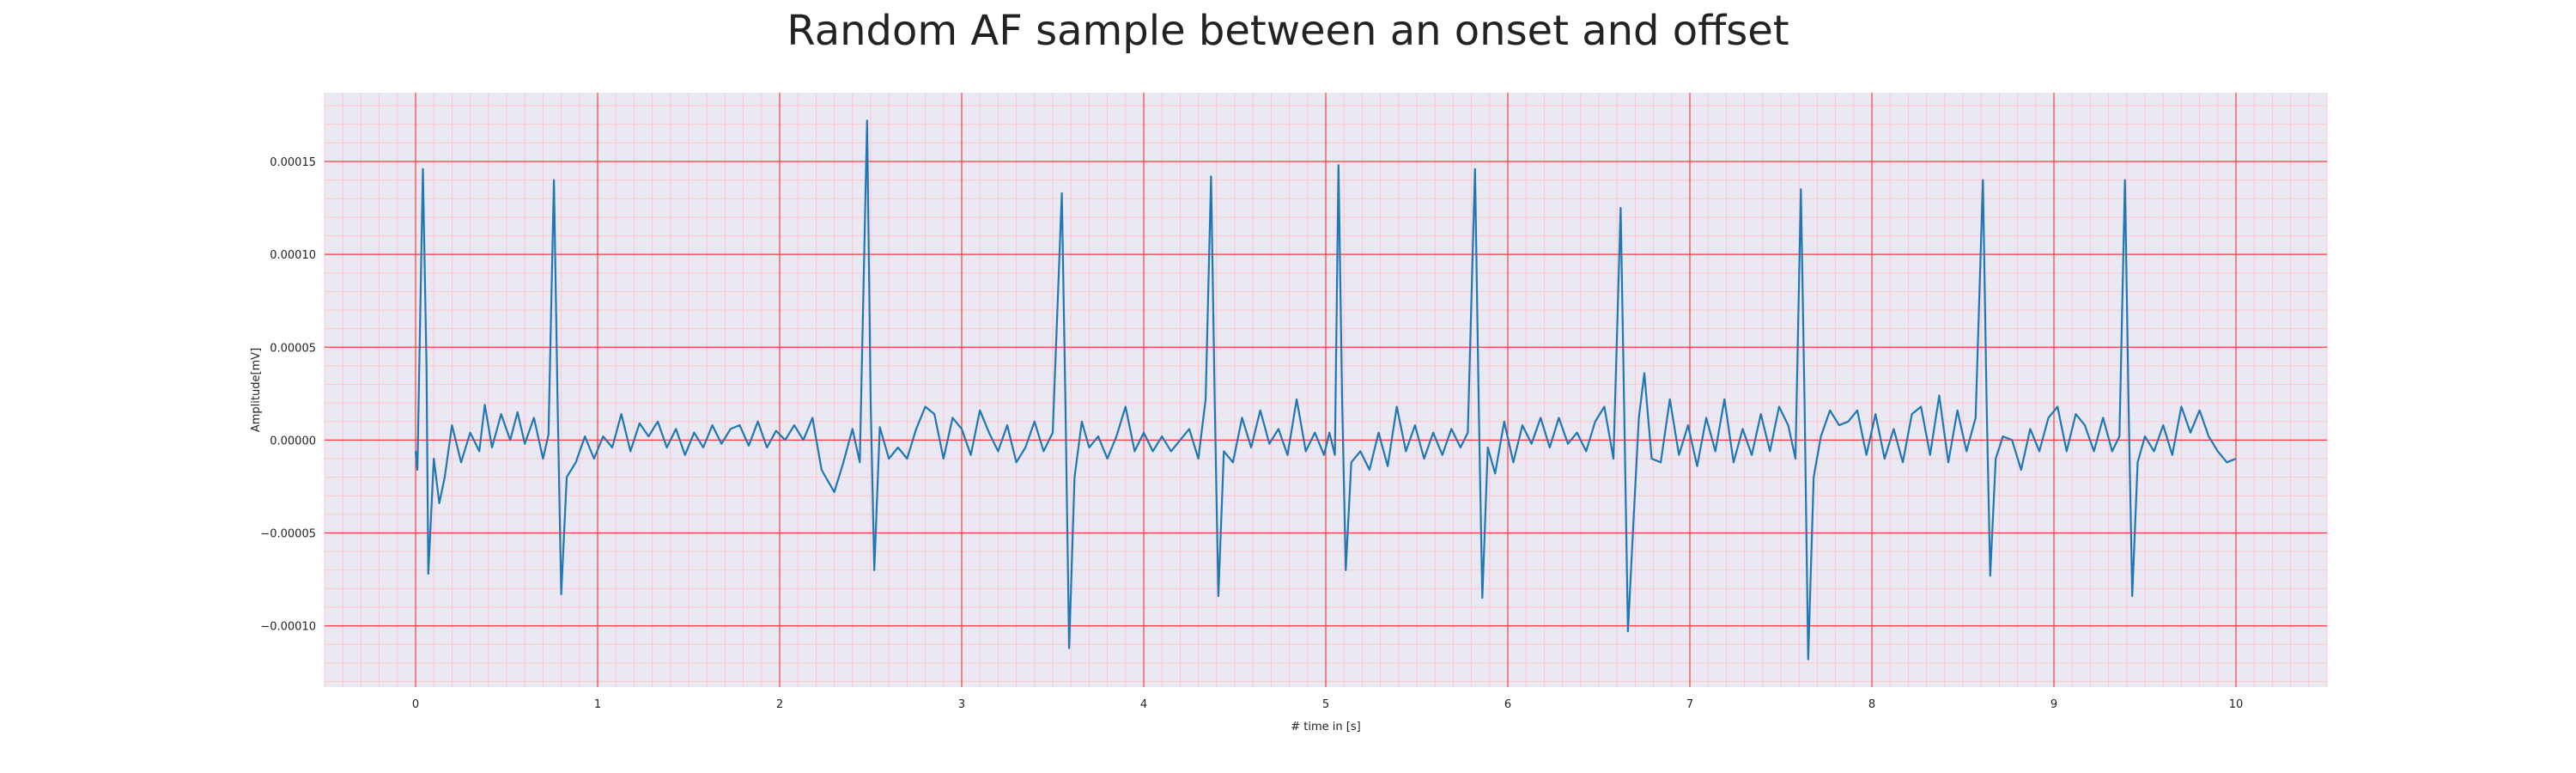 The width and height of the screenshot is (2576, 773). Describe the element at coordinates (257, 390) in the screenshot. I see `y-axis-label: Amplitude[mV]` at that location.